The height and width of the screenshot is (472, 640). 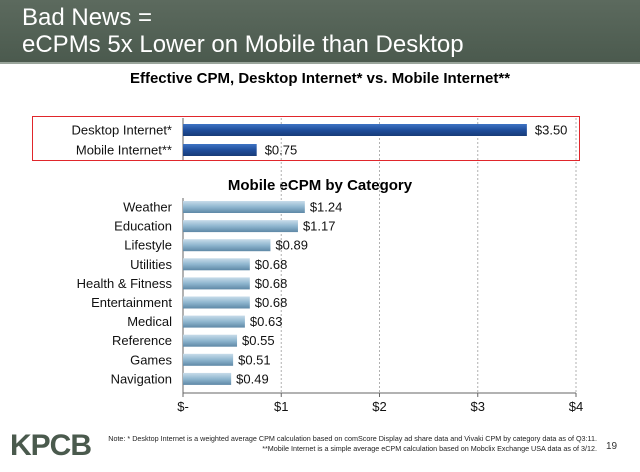 What do you see at coordinates (149, 321) in the screenshot?
I see `chart-2-category-label: Medical` at bounding box center [149, 321].